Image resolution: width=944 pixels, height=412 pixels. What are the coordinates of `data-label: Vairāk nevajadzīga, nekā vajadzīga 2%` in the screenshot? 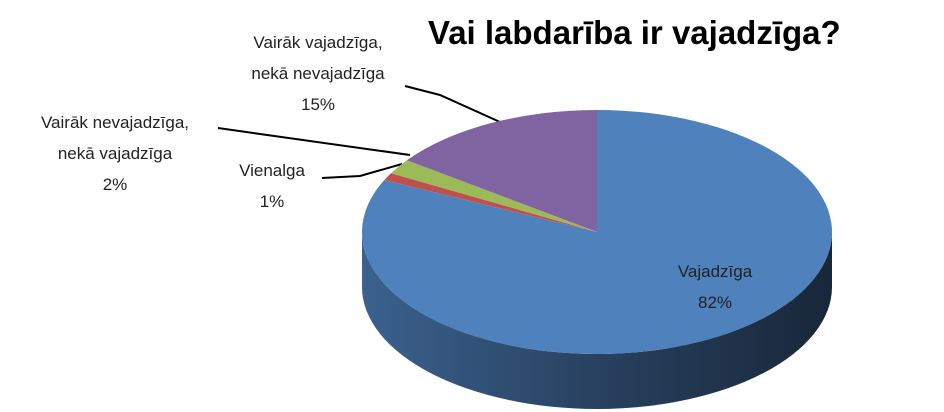 It's located at (115, 153).